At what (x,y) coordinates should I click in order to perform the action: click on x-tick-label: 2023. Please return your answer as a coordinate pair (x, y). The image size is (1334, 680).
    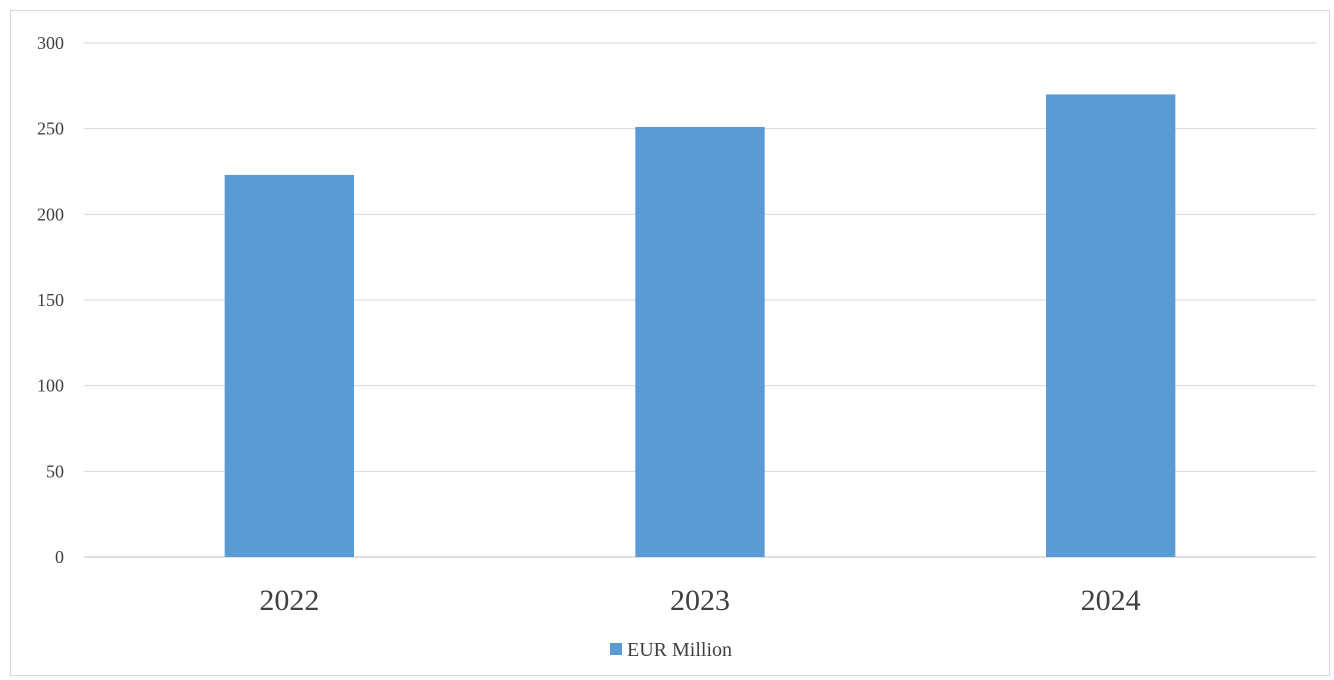
    Looking at the image, I should click on (700, 600).